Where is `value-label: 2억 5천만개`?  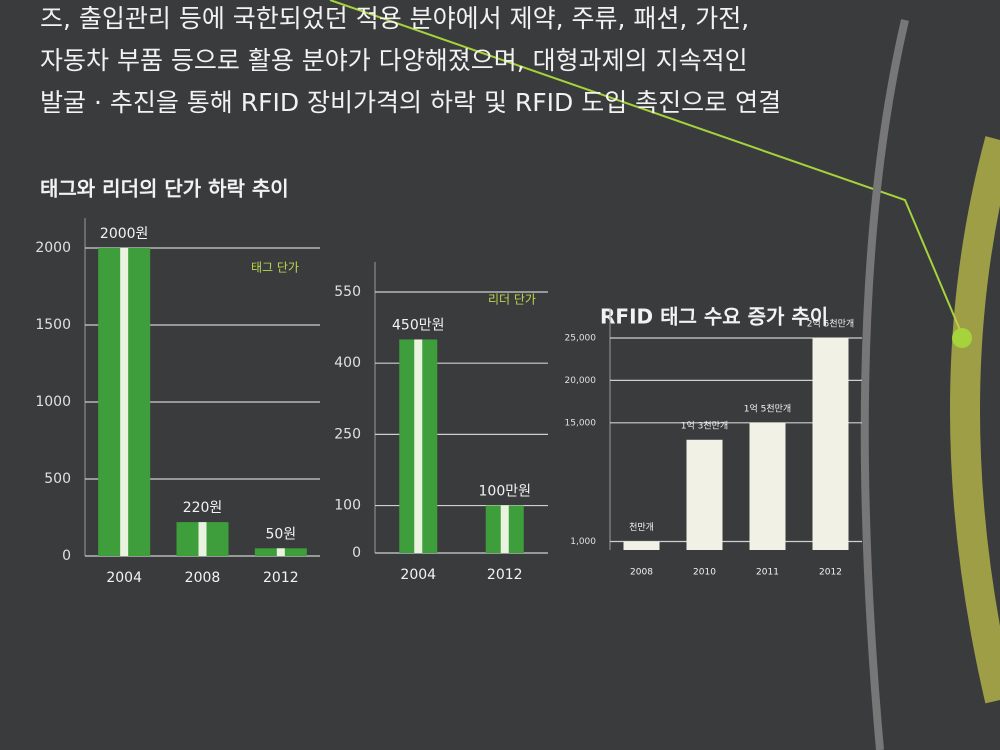
value-label: 2억 5천만개 is located at coordinates (830, 324).